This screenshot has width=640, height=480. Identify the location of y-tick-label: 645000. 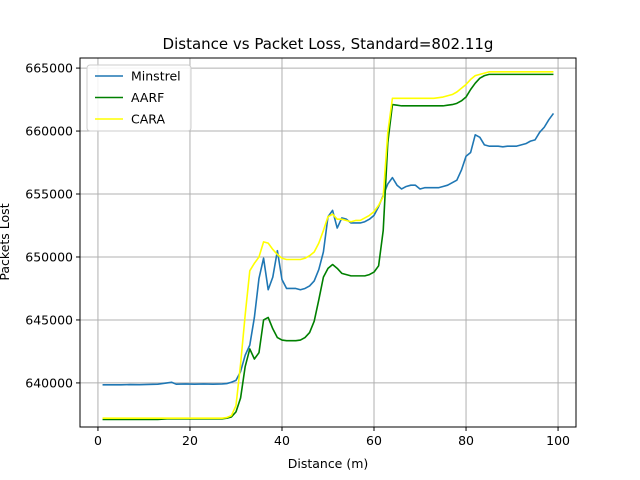
(49, 319).